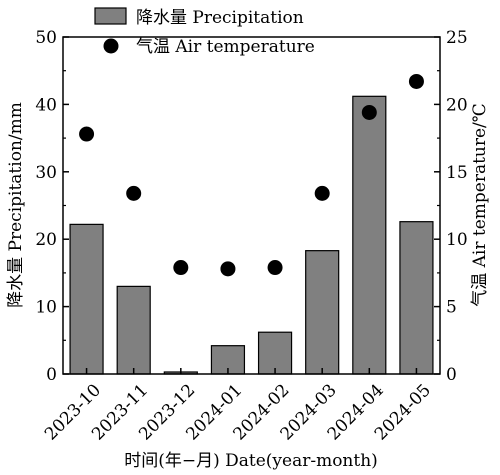 This screenshot has width=500, height=475. Describe the element at coordinates (46, 38) in the screenshot. I see `y-tick-label: 50` at that location.